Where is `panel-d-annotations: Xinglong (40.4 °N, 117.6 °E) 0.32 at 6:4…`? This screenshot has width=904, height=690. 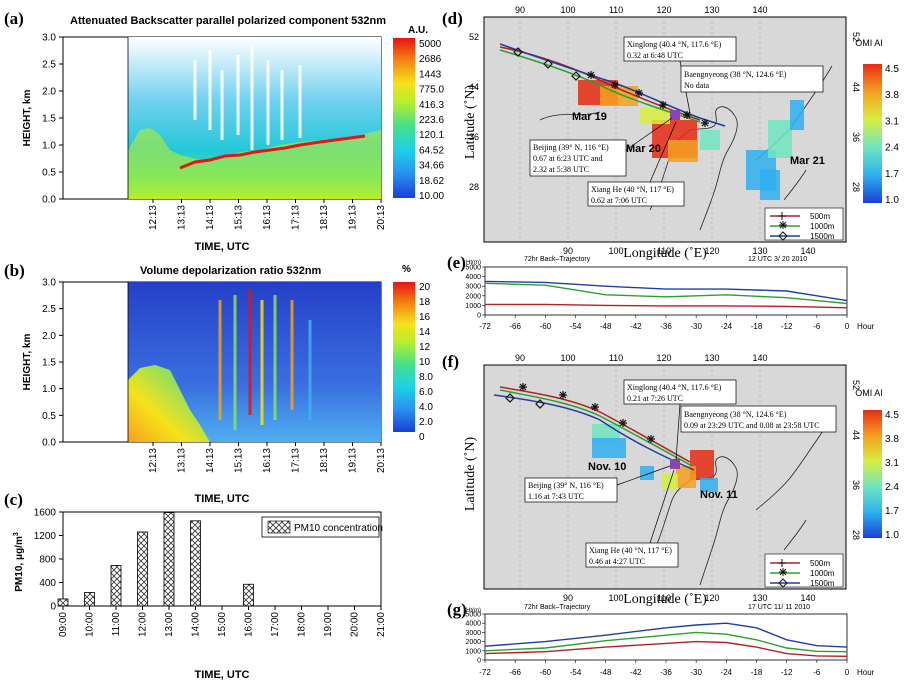 panel-d-annotations: Xinglong (40.4 °N, 117.6 °E) 0.32 at 6:4… is located at coordinates (676, 121).